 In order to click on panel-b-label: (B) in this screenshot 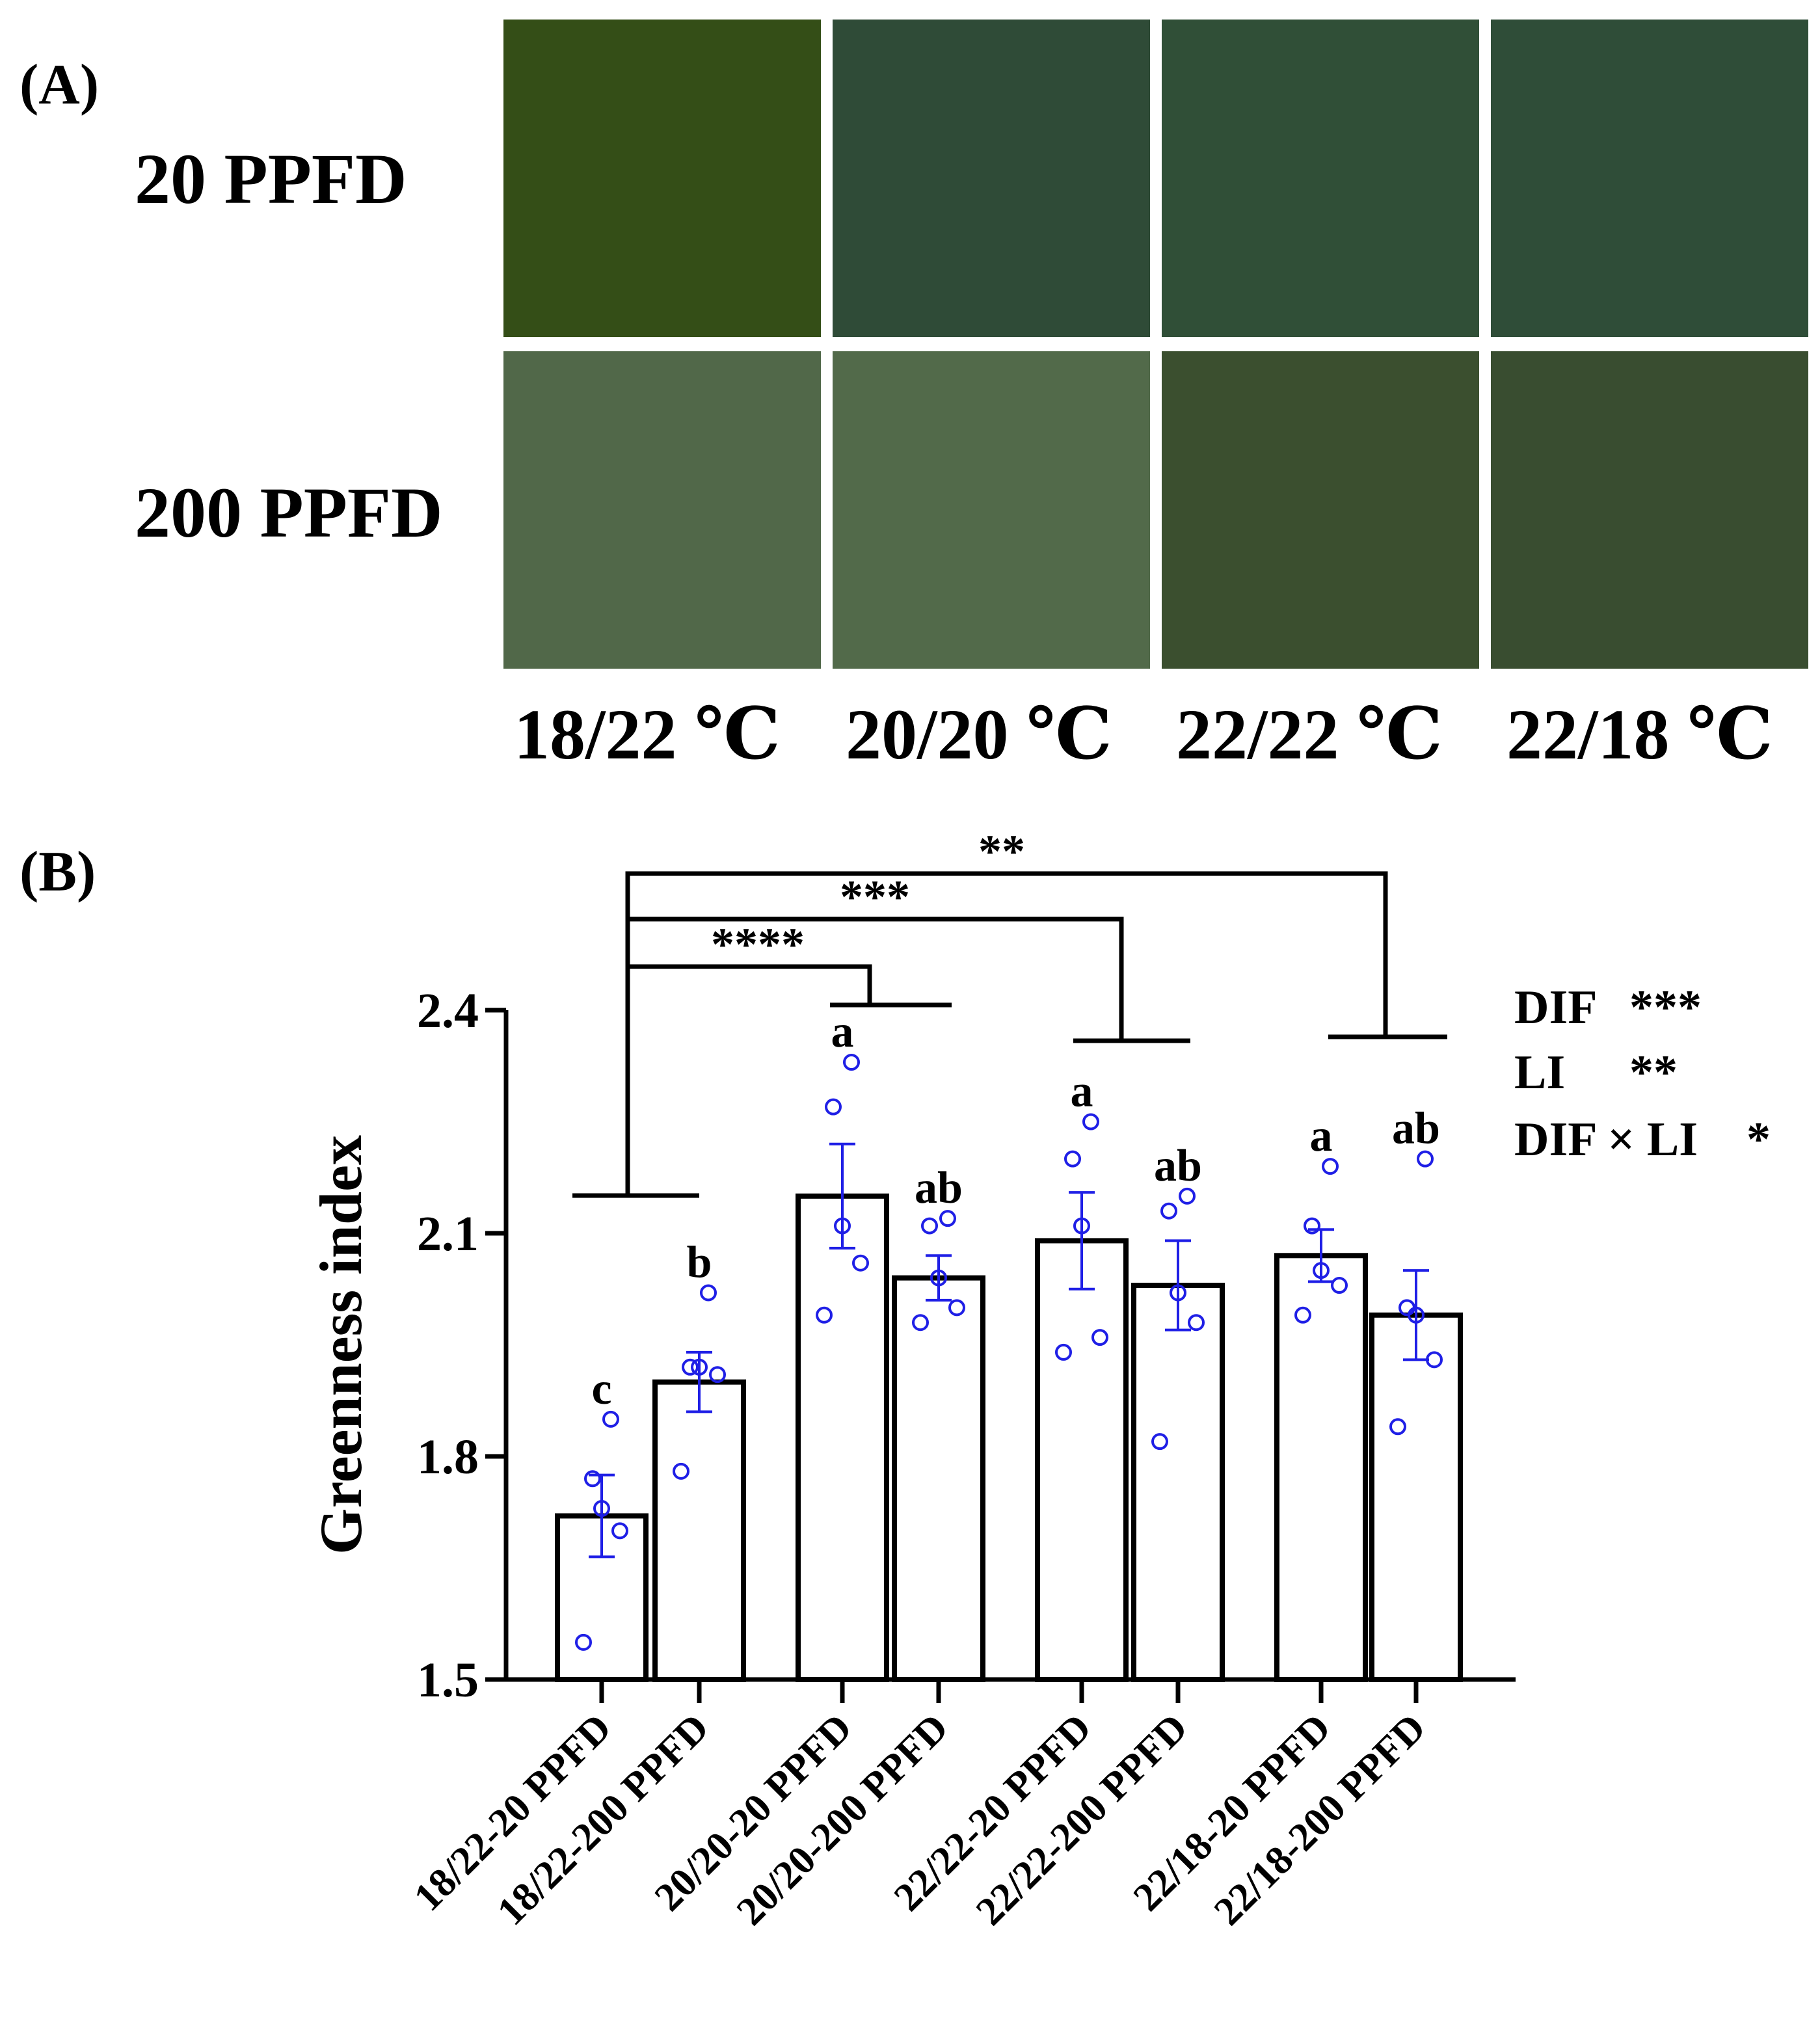, I will do `click(58, 871)`.